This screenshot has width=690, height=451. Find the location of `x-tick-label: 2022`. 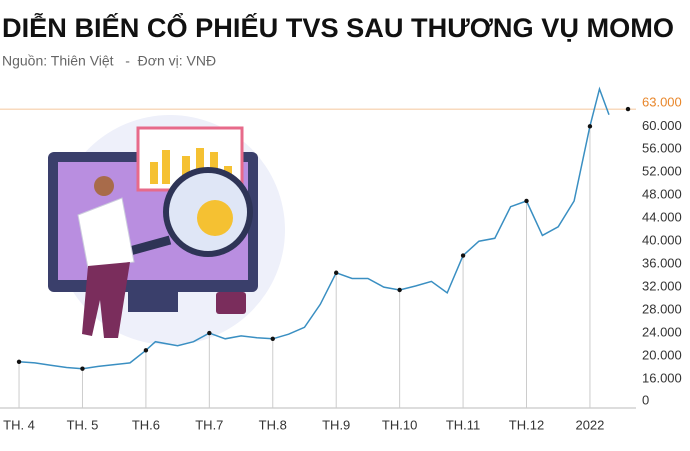

x-tick-label: 2022 is located at coordinates (589, 424).